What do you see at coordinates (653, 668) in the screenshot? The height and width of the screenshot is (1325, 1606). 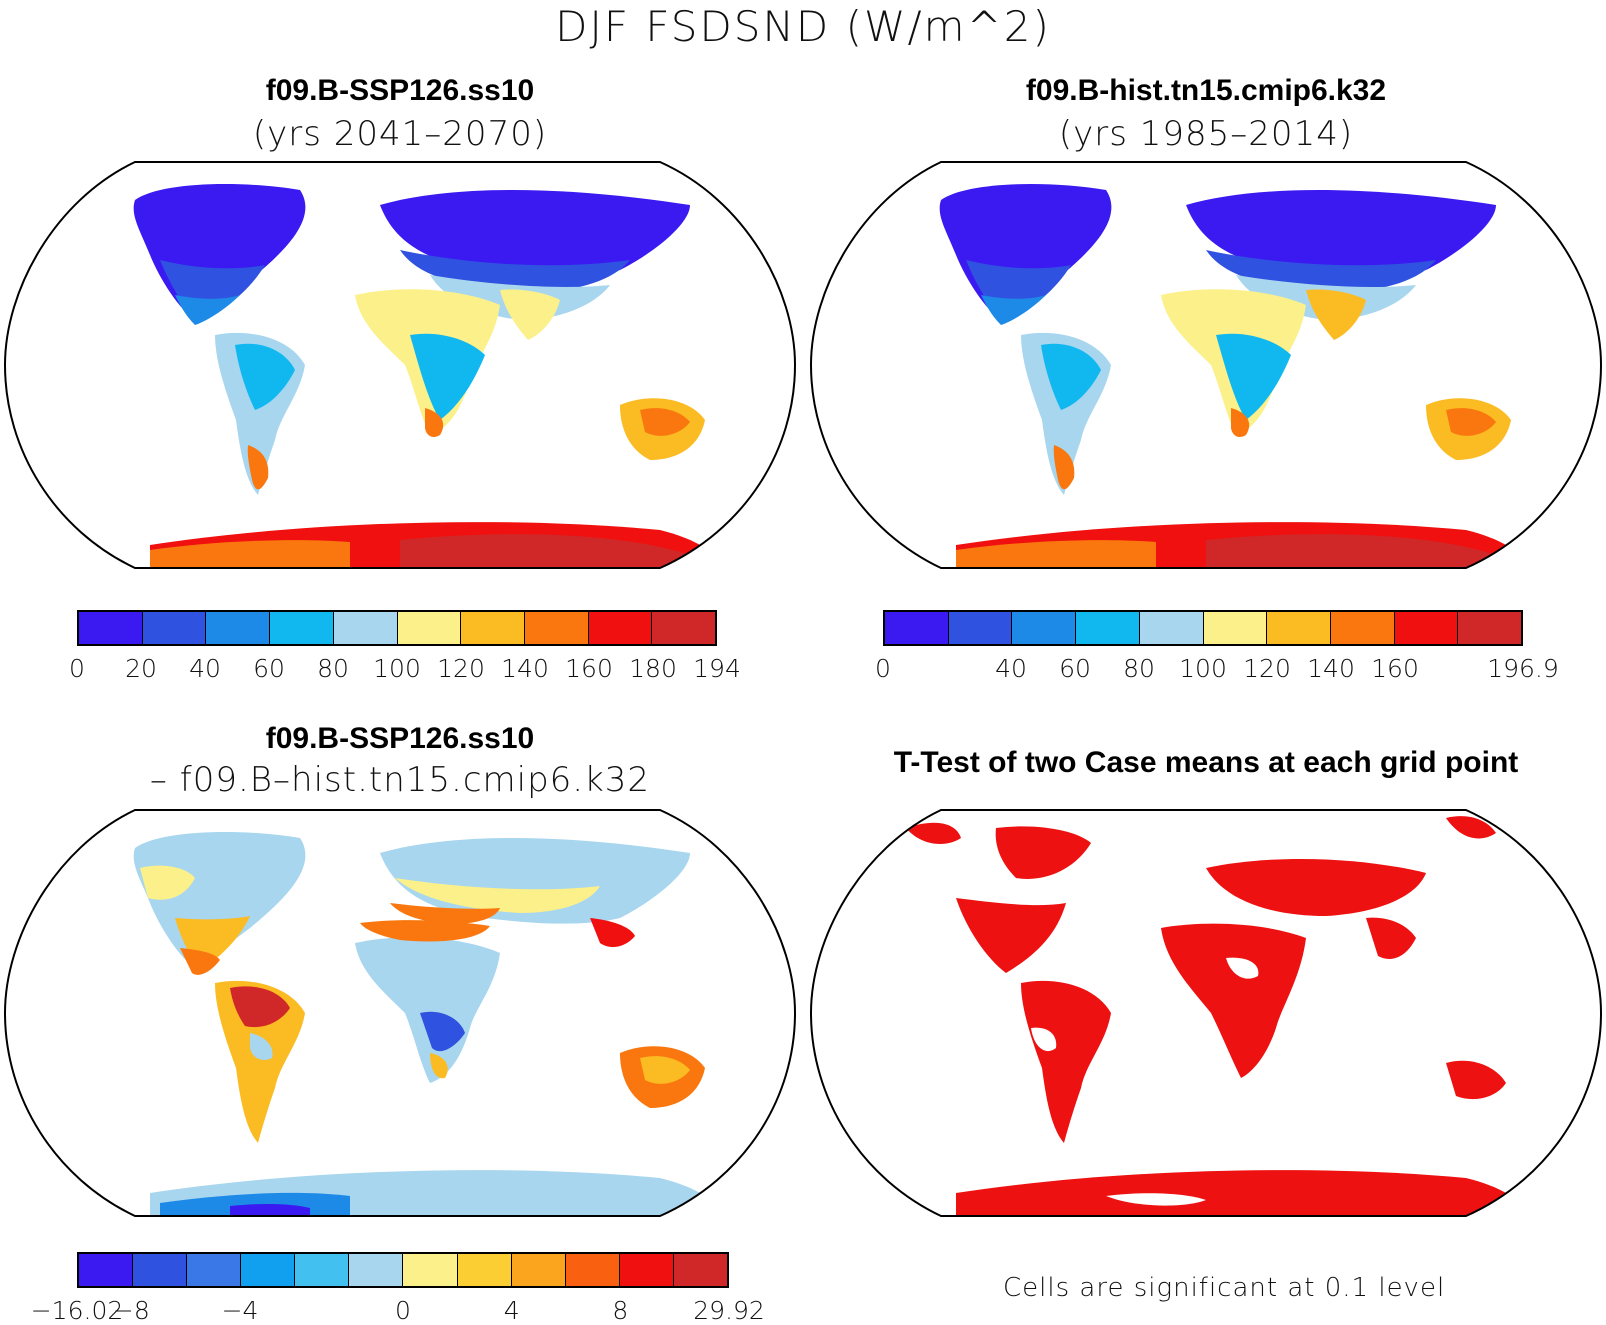 I see `colorbar-tick-label: 180` at bounding box center [653, 668].